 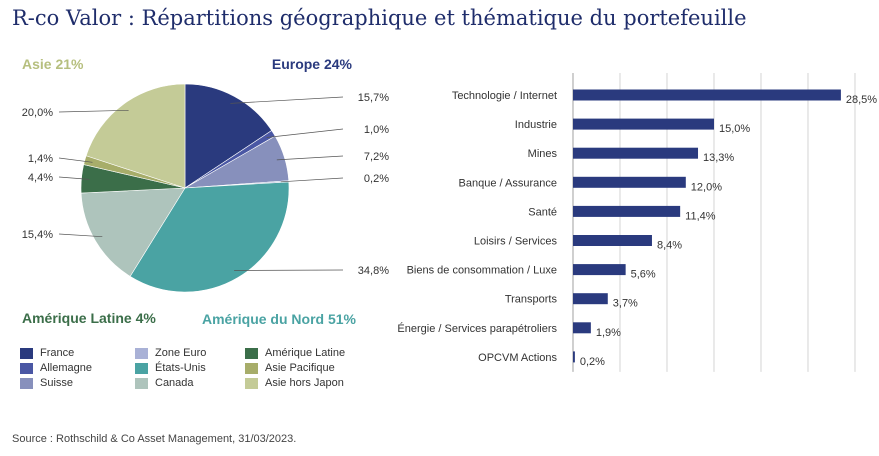 What do you see at coordinates (700, 216) in the screenshot?
I see `bar-value-label-sante: 11,4%` at bounding box center [700, 216].